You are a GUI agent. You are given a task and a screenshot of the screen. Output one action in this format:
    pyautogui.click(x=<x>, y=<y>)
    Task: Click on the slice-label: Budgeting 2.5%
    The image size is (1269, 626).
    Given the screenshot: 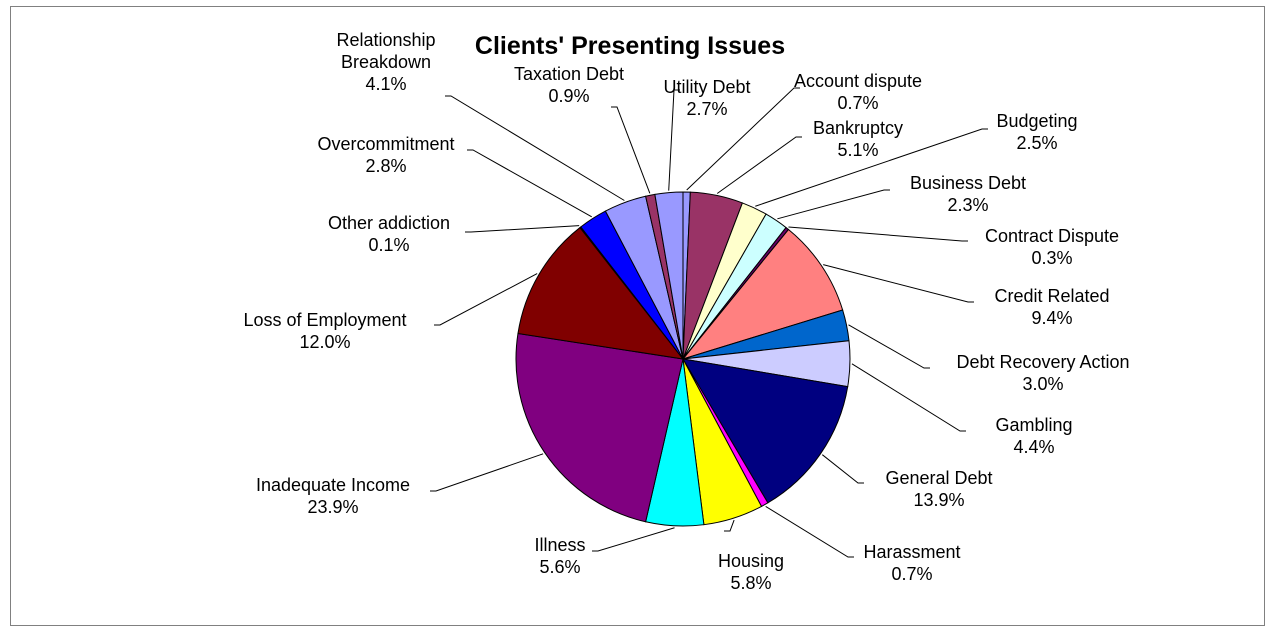 What is the action you would take?
    pyautogui.click(x=1036, y=132)
    